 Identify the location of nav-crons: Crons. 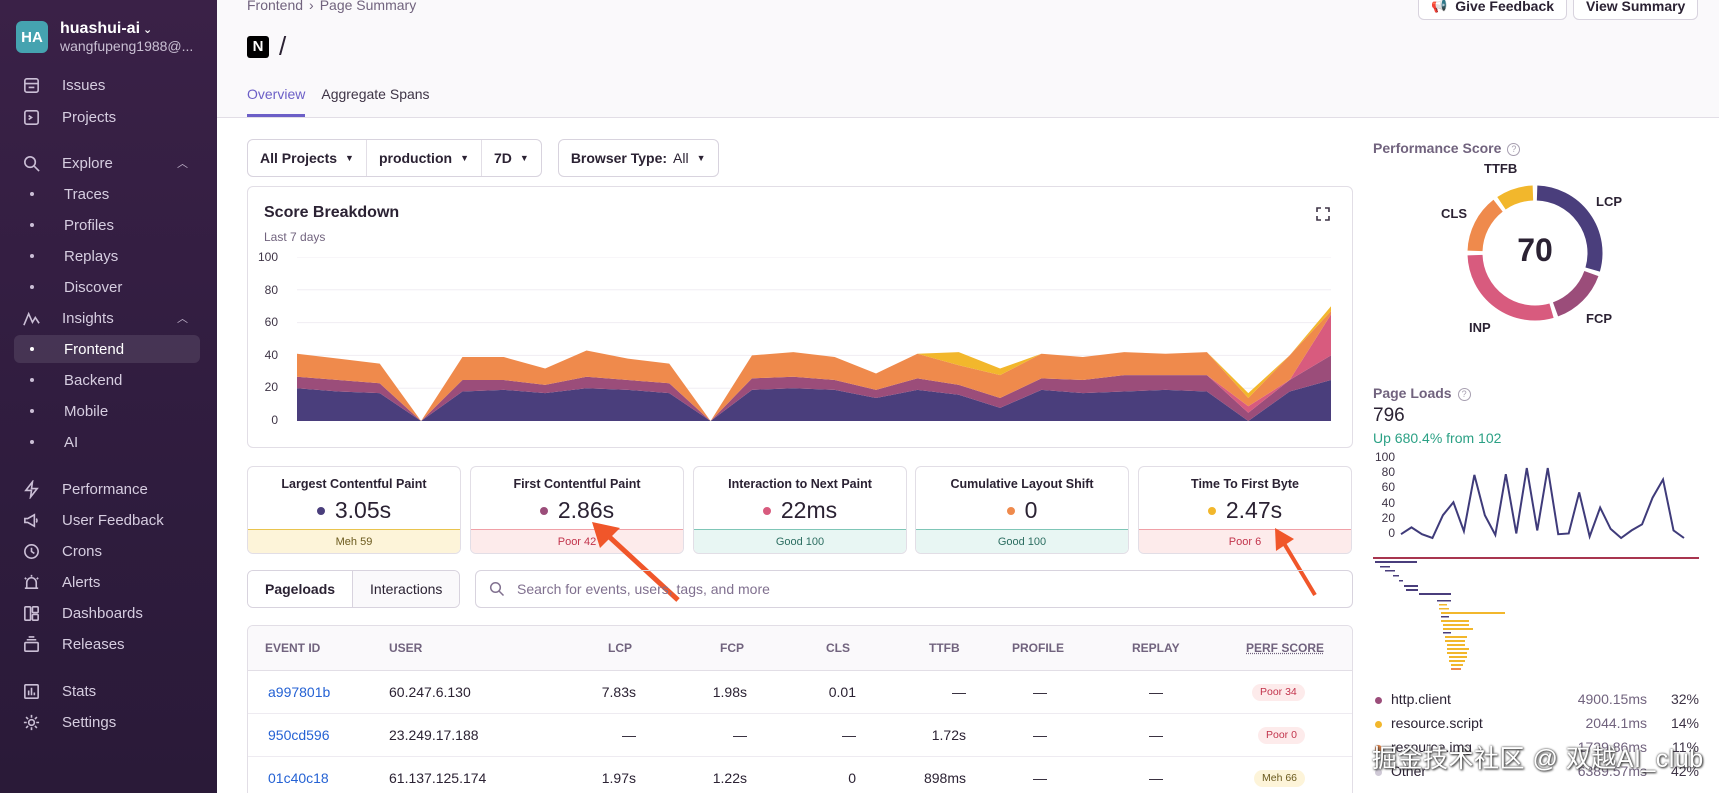
(107, 551).